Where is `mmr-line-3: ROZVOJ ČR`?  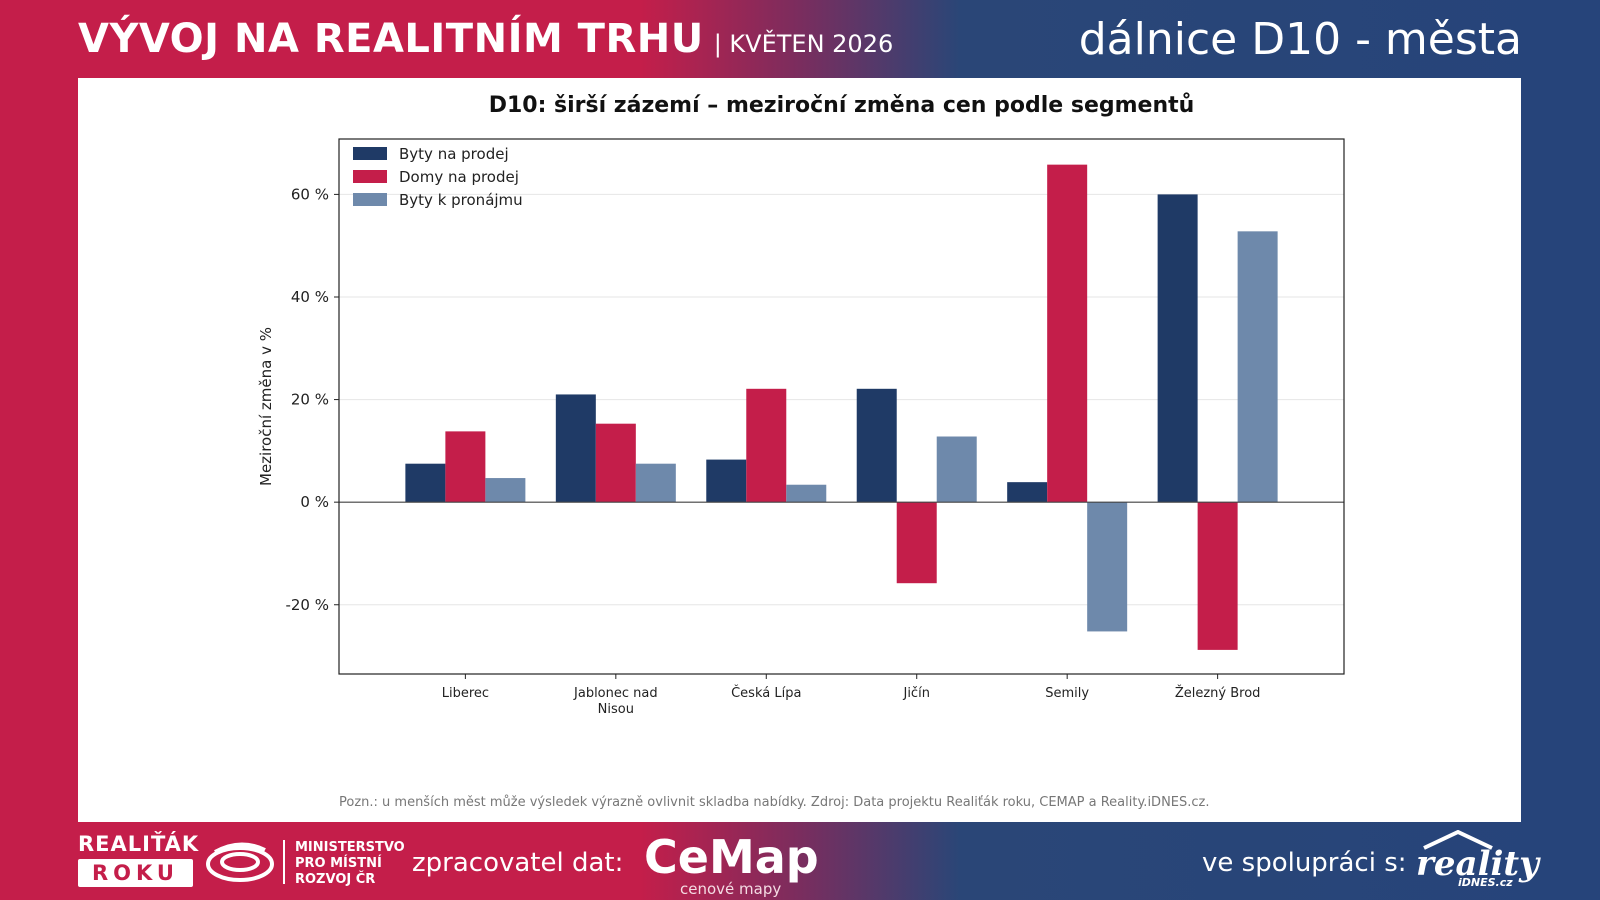
mmr-line-3: ROZVOJ ČR is located at coordinates (335, 879).